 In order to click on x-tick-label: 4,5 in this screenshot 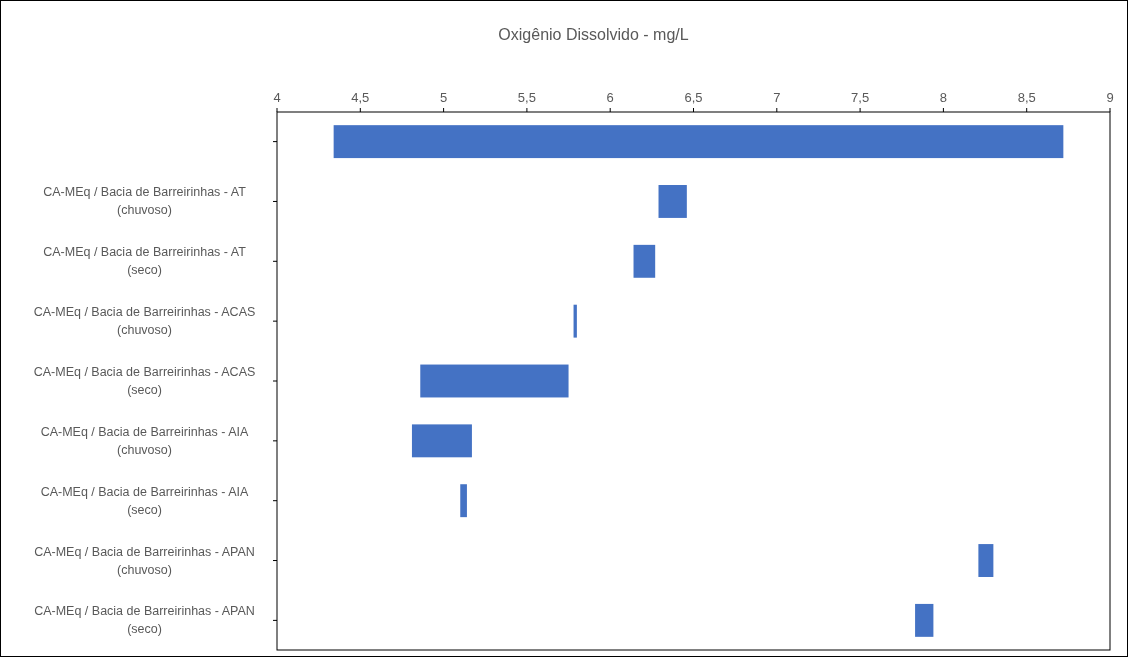, I will do `click(360, 97)`.